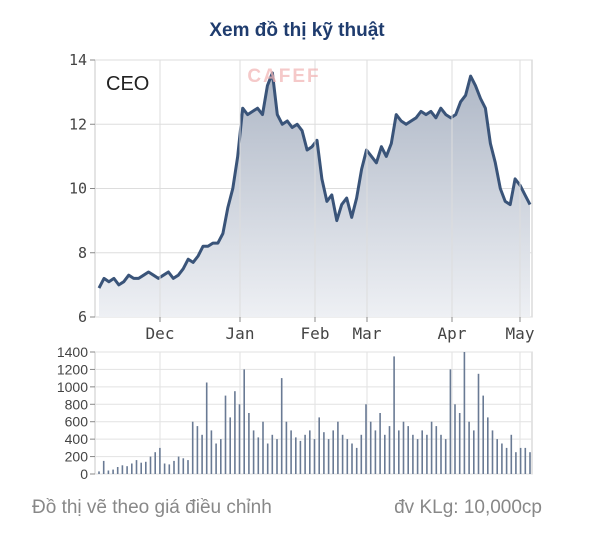 This screenshot has width=594, height=541. I want to click on volume-tick-label: 1000, so click(72, 387).